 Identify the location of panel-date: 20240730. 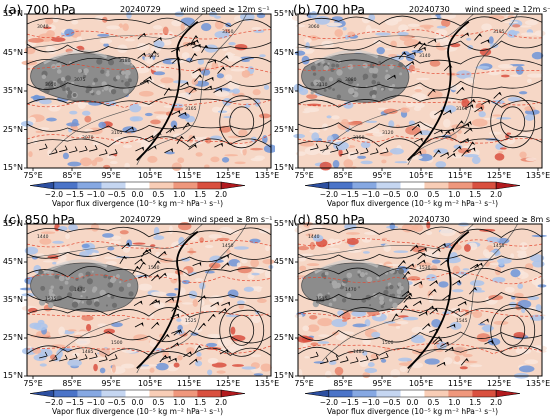
(429, 219).